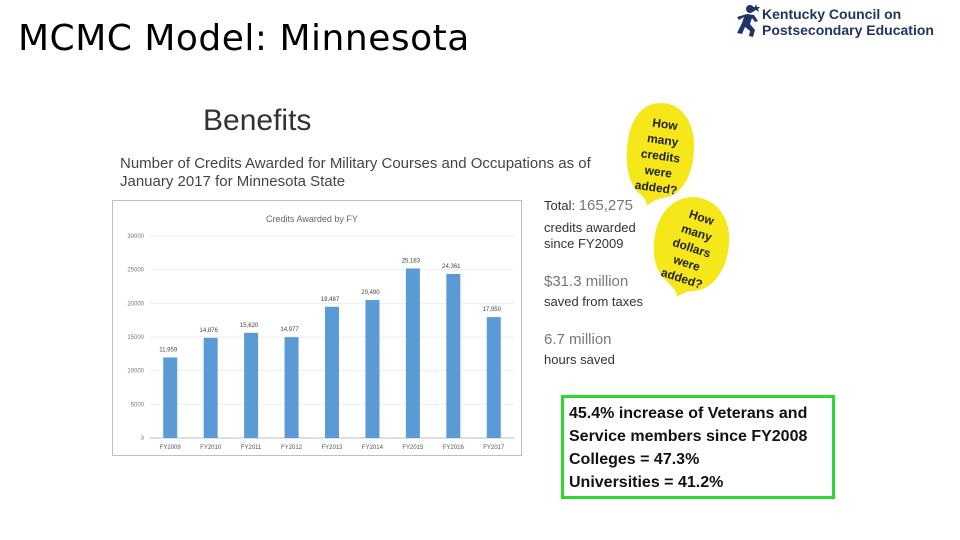 This screenshot has height=540, width=960. What do you see at coordinates (251, 448) in the screenshot?
I see `x-tick-label: FY2011` at bounding box center [251, 448].